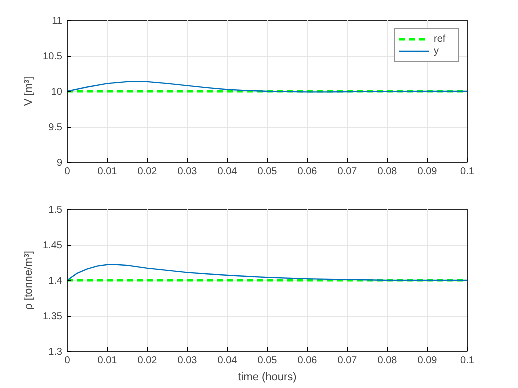 This screenshot has height=388, width=518. What do you see at coordinates (55, 352) in the screenshot?
I see `y-tick-label: 1.3` at bounding box center [55, 352].